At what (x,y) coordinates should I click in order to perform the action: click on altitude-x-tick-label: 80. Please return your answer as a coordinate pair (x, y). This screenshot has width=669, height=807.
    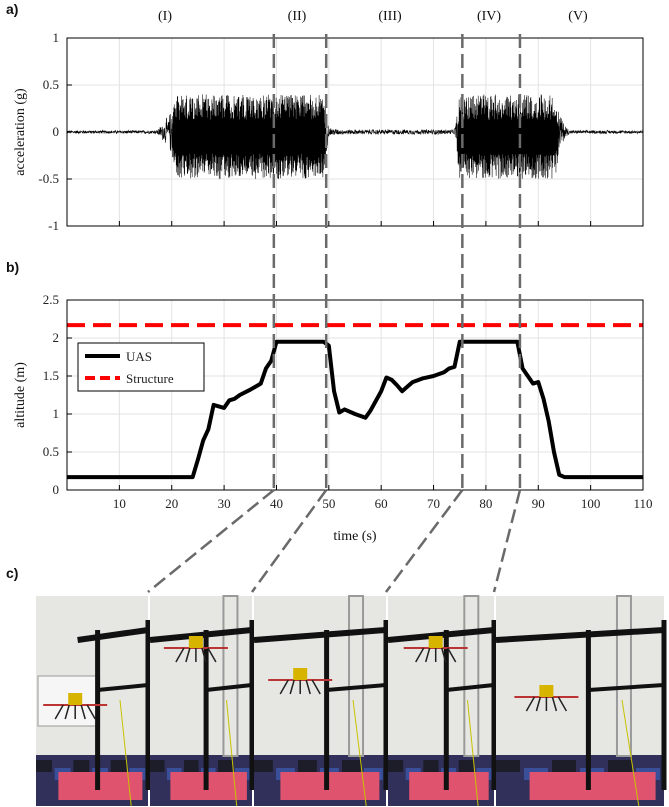
    Looking at the image, I should click on (485, 503).